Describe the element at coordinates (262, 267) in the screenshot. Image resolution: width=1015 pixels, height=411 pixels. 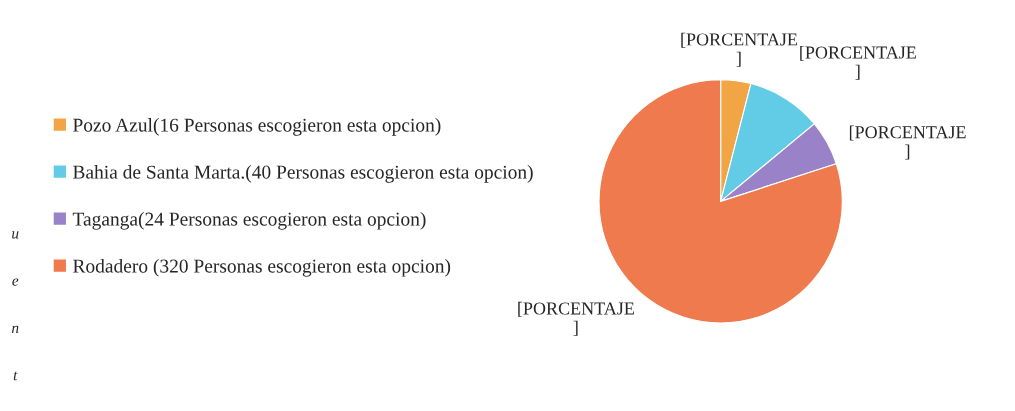
I see `legend-label: Rodadero (320 Personas escogieron esta opcion)` at that location.